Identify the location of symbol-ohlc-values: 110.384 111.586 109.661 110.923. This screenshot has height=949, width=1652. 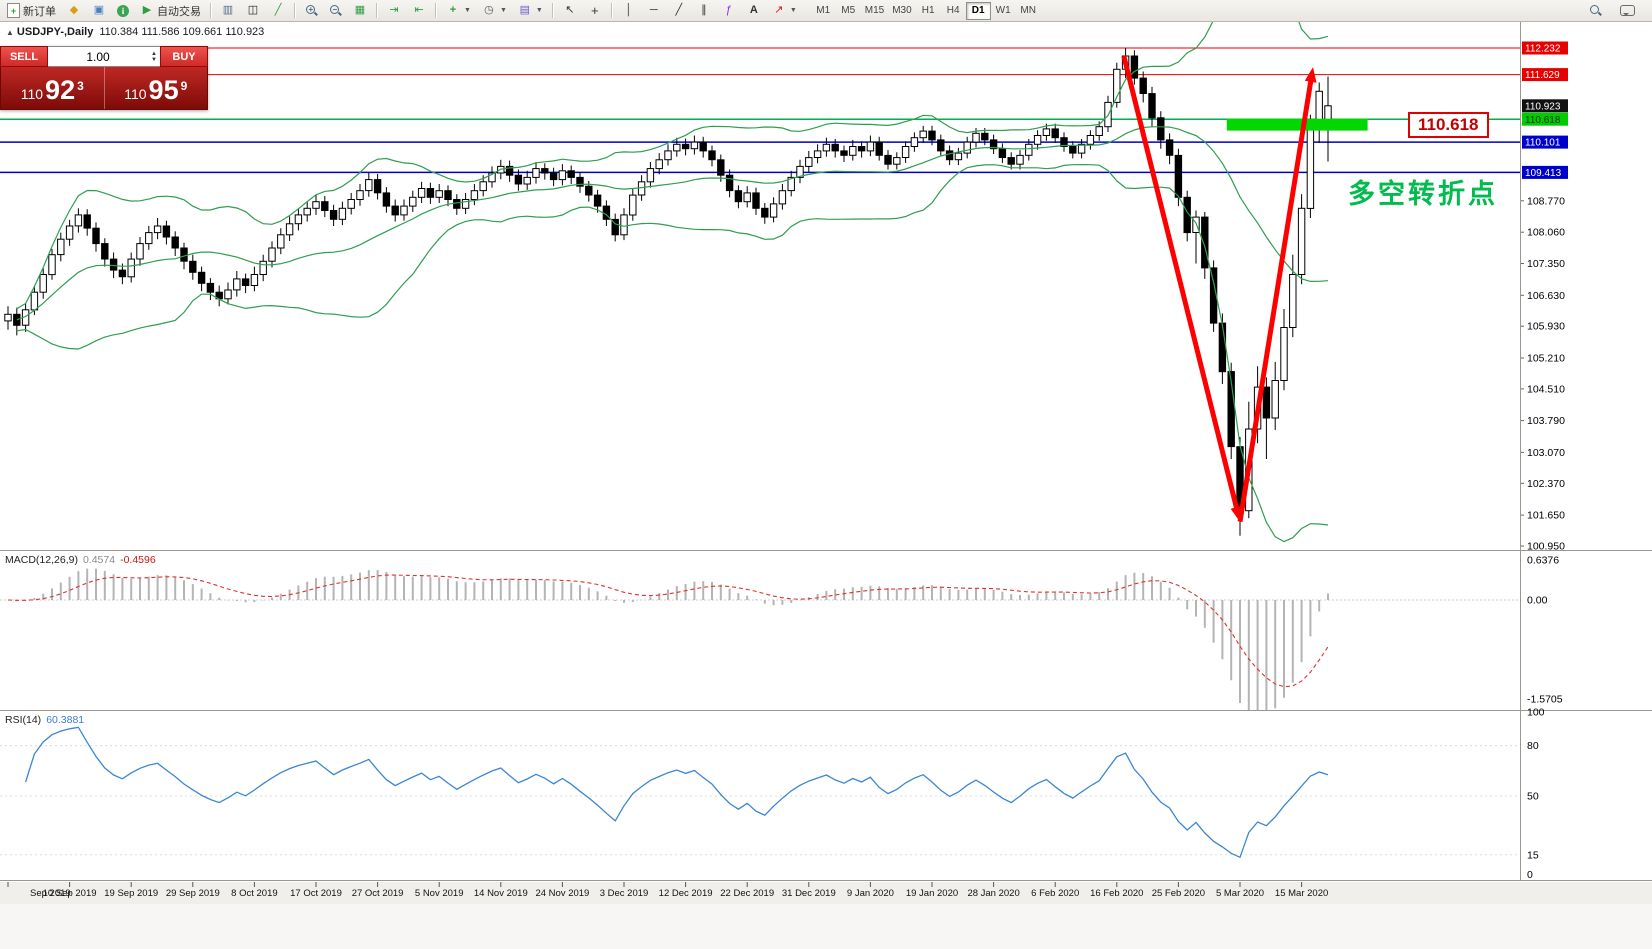
(182, 32).